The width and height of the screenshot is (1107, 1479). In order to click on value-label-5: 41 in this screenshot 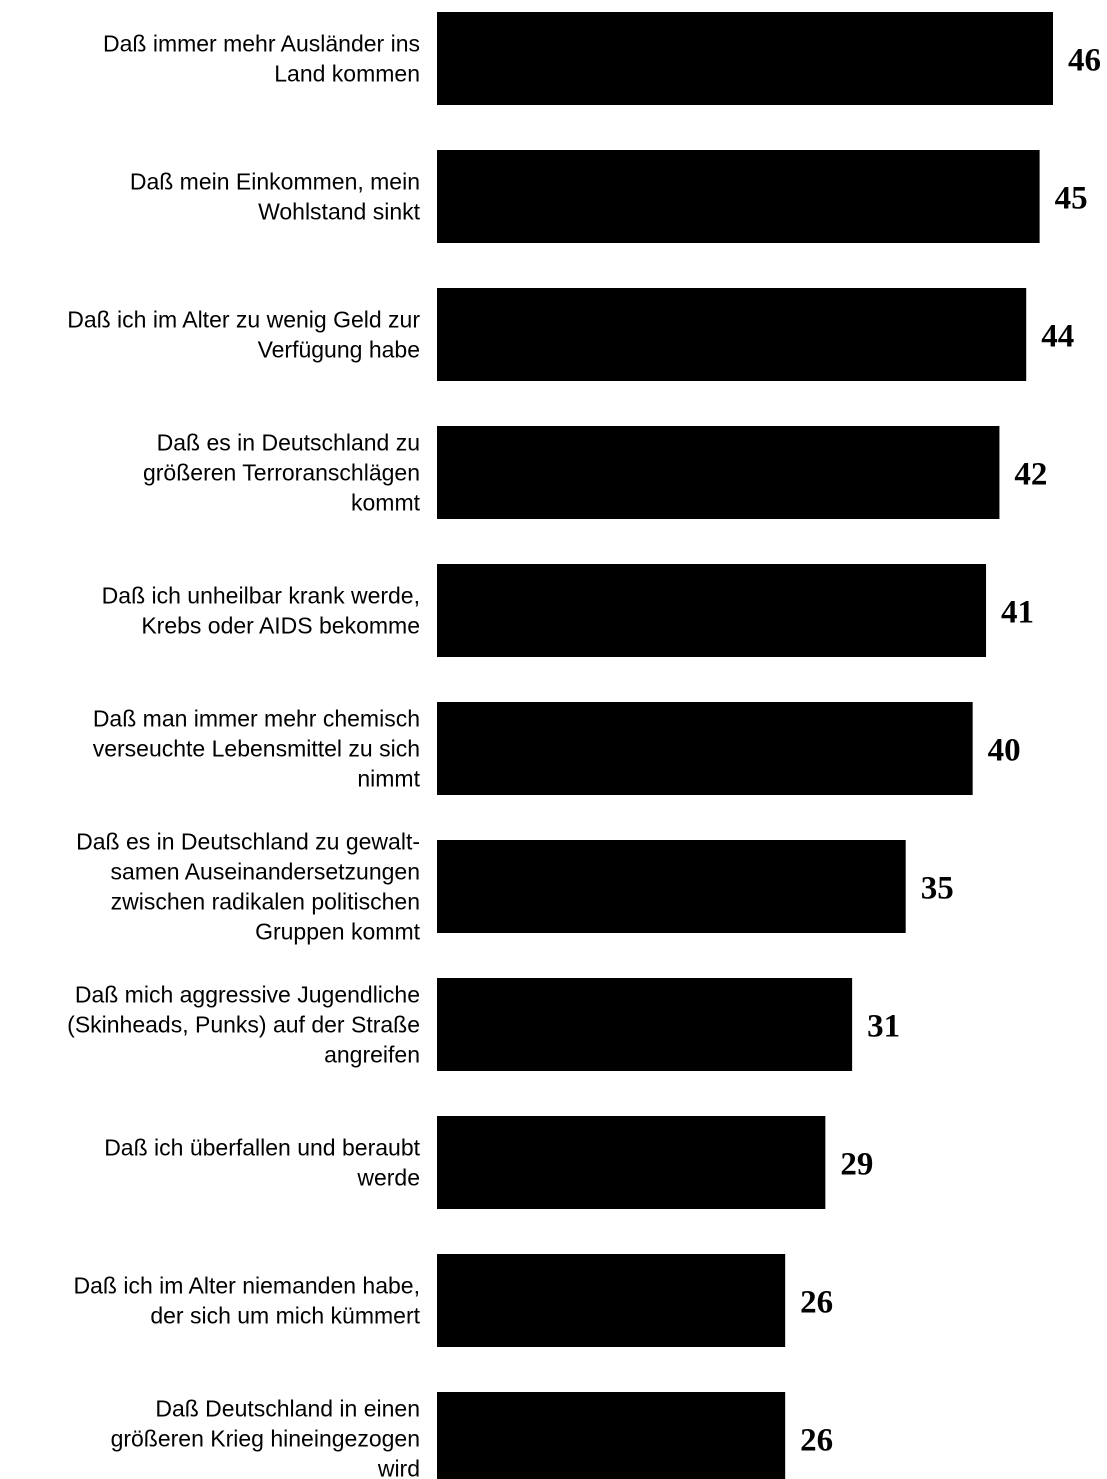, I will do `click(1017, 613)`.